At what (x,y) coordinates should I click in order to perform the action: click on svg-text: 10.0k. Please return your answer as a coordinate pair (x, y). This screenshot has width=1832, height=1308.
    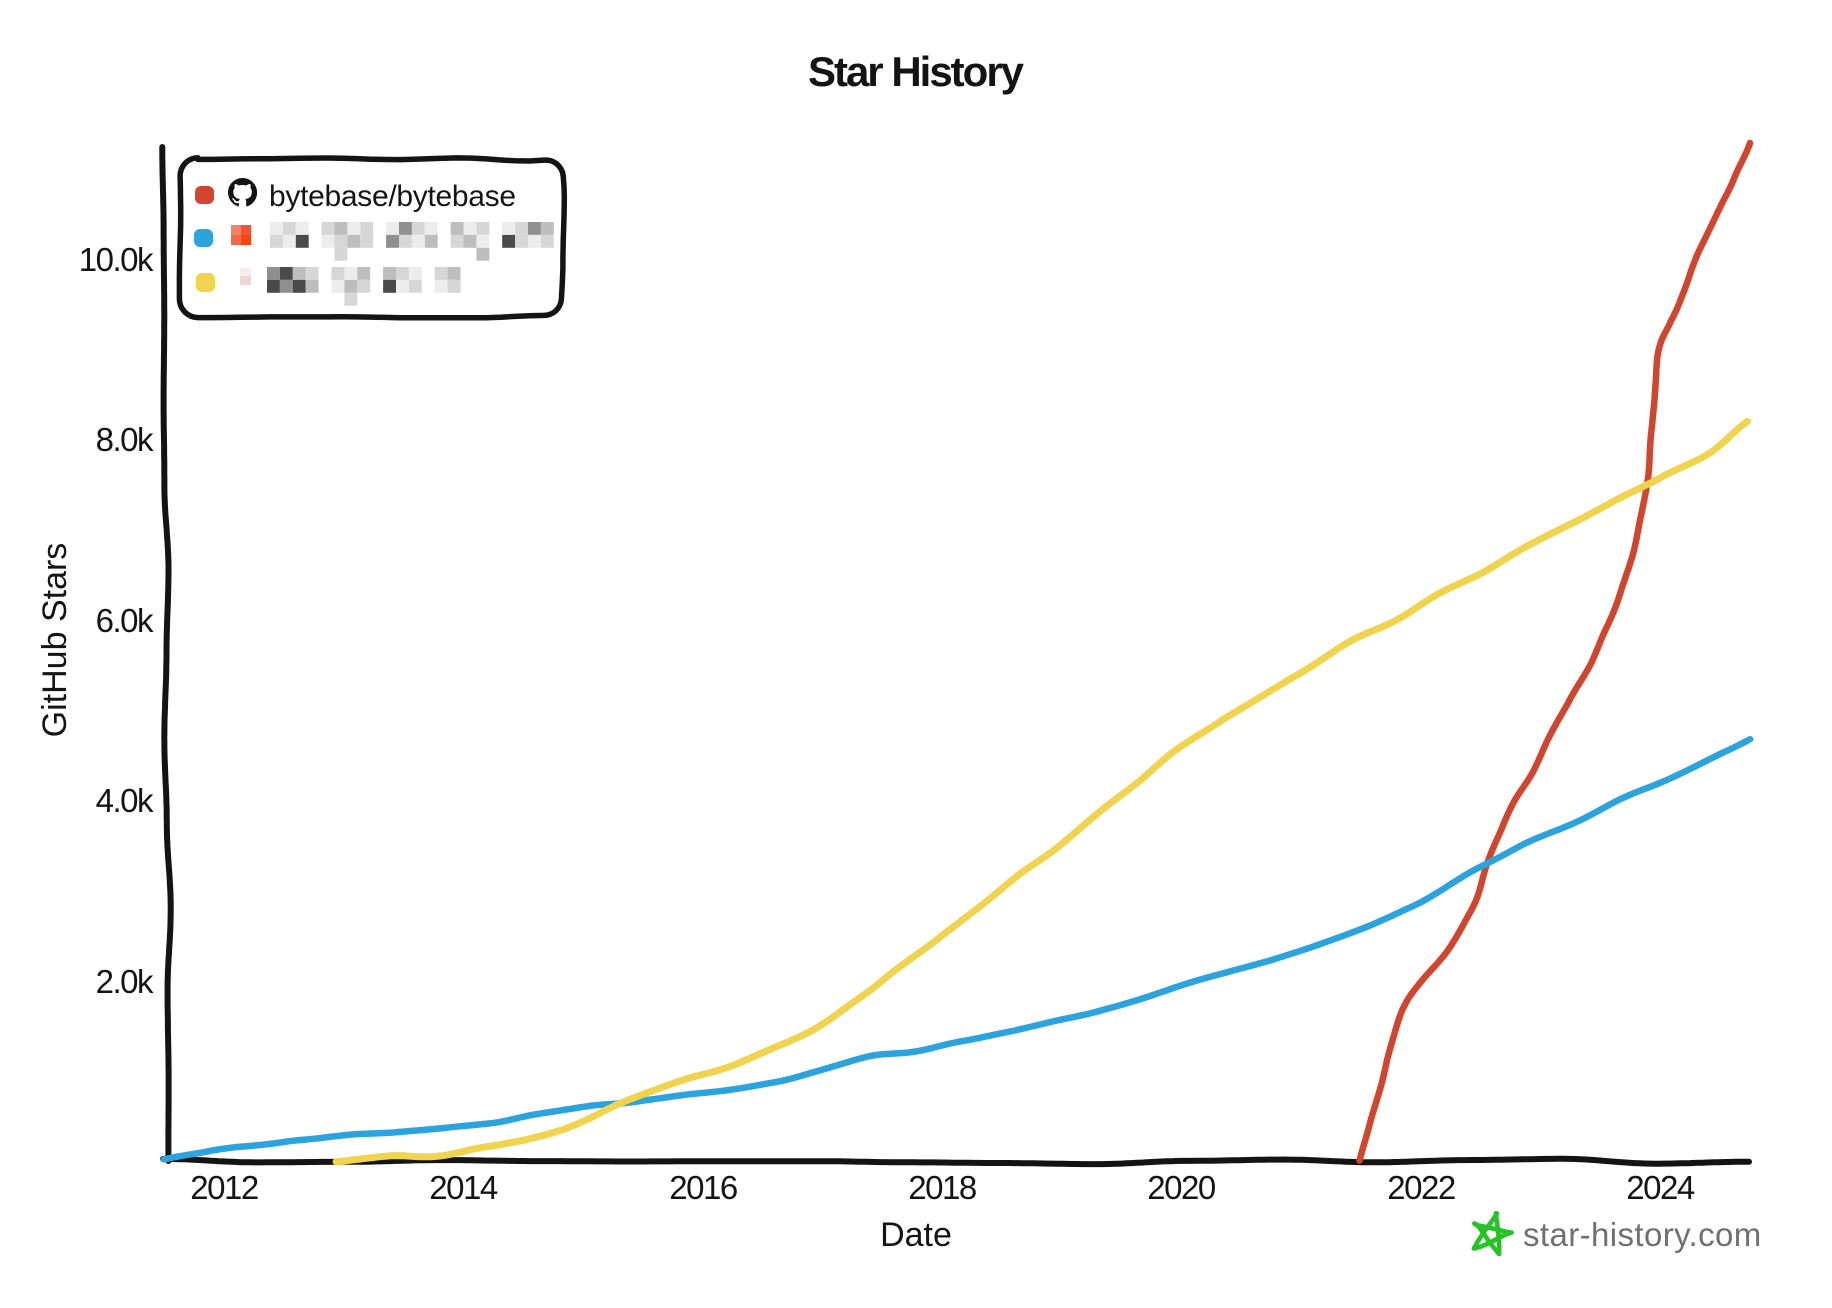
    Looking at the image, I should click on (116, 259).